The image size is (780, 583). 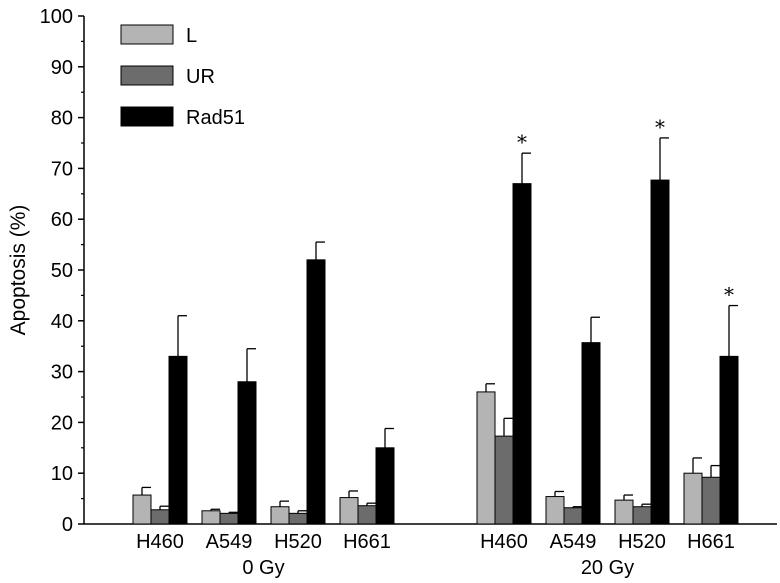 What do you see at coordinates (18, 270) in the screenshot?
I see `y-axis-title: Apoptosis (%)` at bounding box center [18, 270].